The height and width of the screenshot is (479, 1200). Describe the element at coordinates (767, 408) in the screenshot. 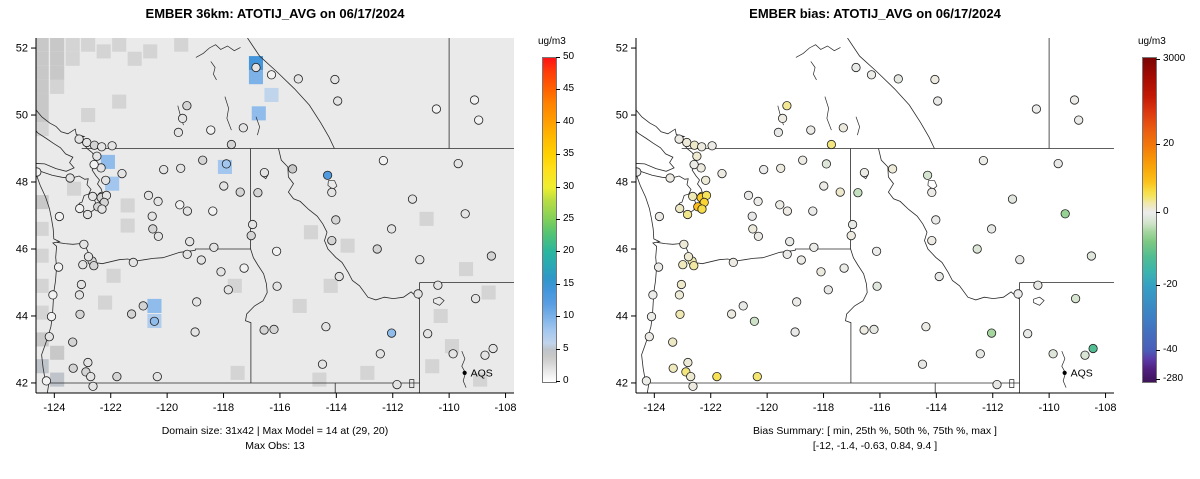

I see `x-axis-tick-label: -120` at that location.